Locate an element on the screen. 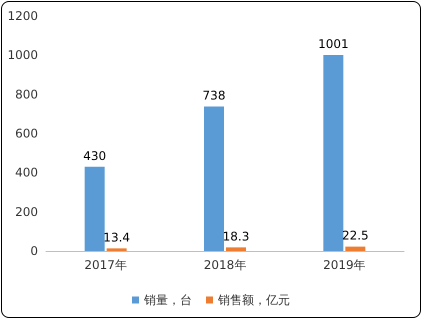 The image size is (424, 321). data-label: 1001 is located at coordinates (333, 43).